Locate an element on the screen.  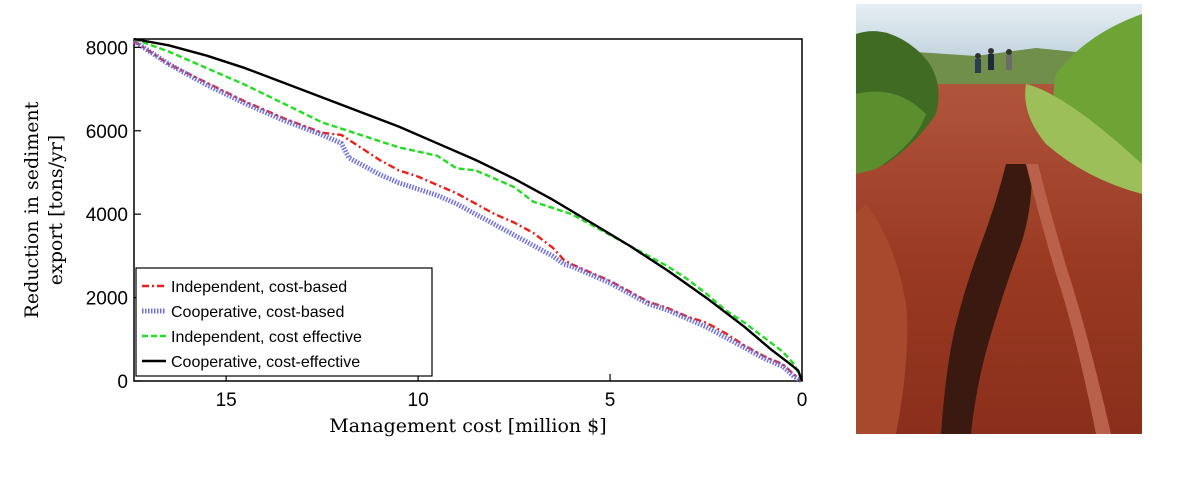
x-tick-label: 0 is located at coordinates (802, 400).